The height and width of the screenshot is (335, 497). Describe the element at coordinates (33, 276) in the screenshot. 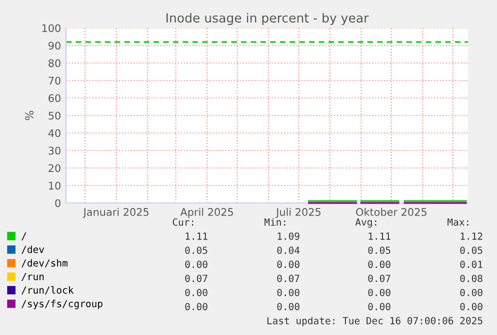

I see `legend-label: /run` at that location.